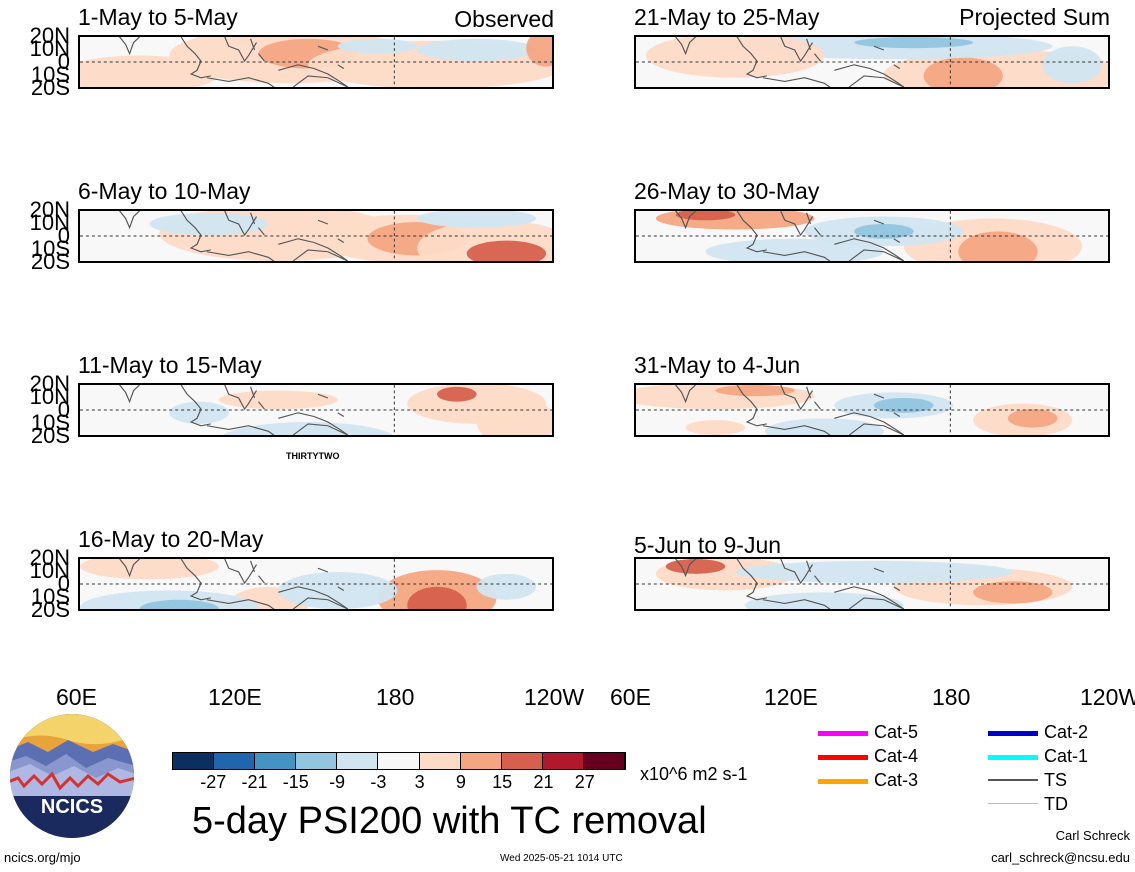  What do you see at coordinates (72, 807) in the screenshot?
I see `logo-text: NCICS` at bounding box center [72, 807].